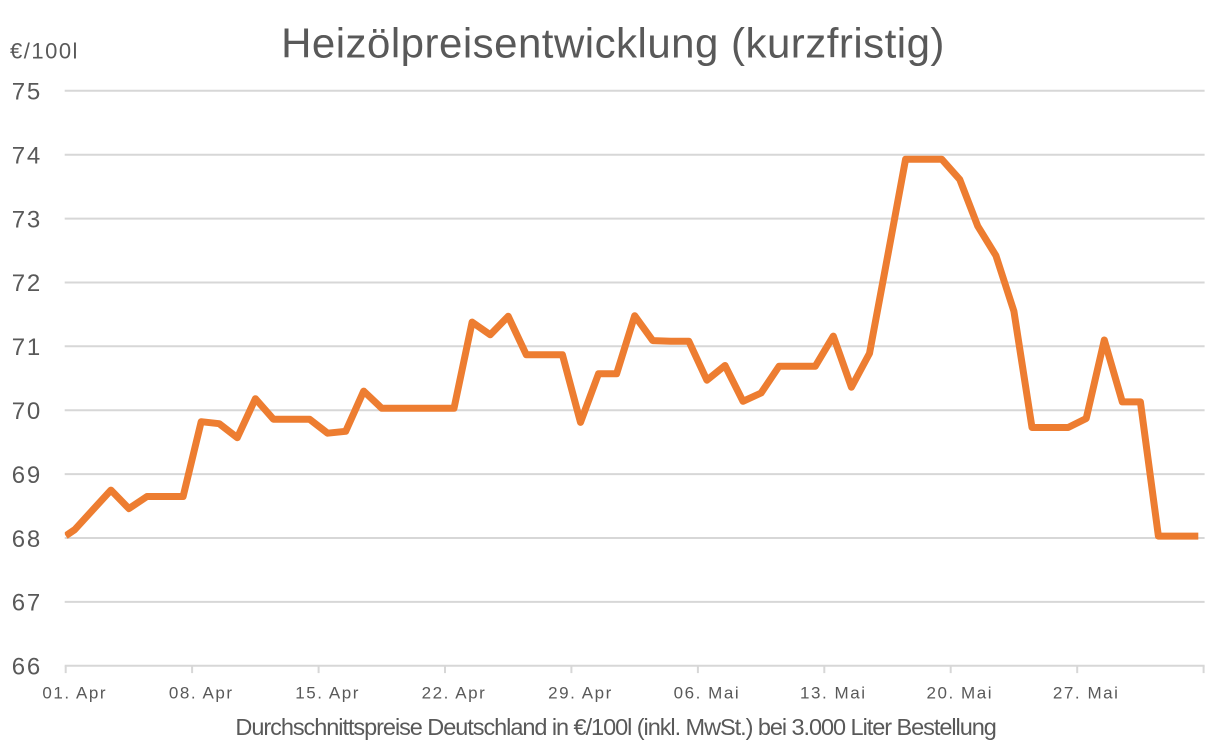 This screenshot has height=750, width=1224. I want to click on svg-text: 01. Apr, so click(74, 692).